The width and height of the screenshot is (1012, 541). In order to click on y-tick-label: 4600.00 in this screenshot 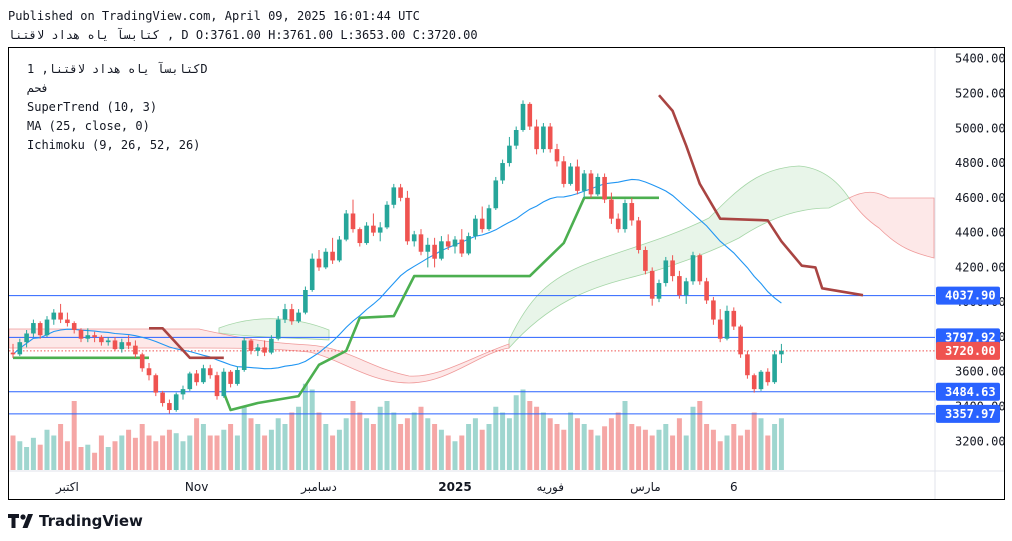, I will do `click(979, 198)`.